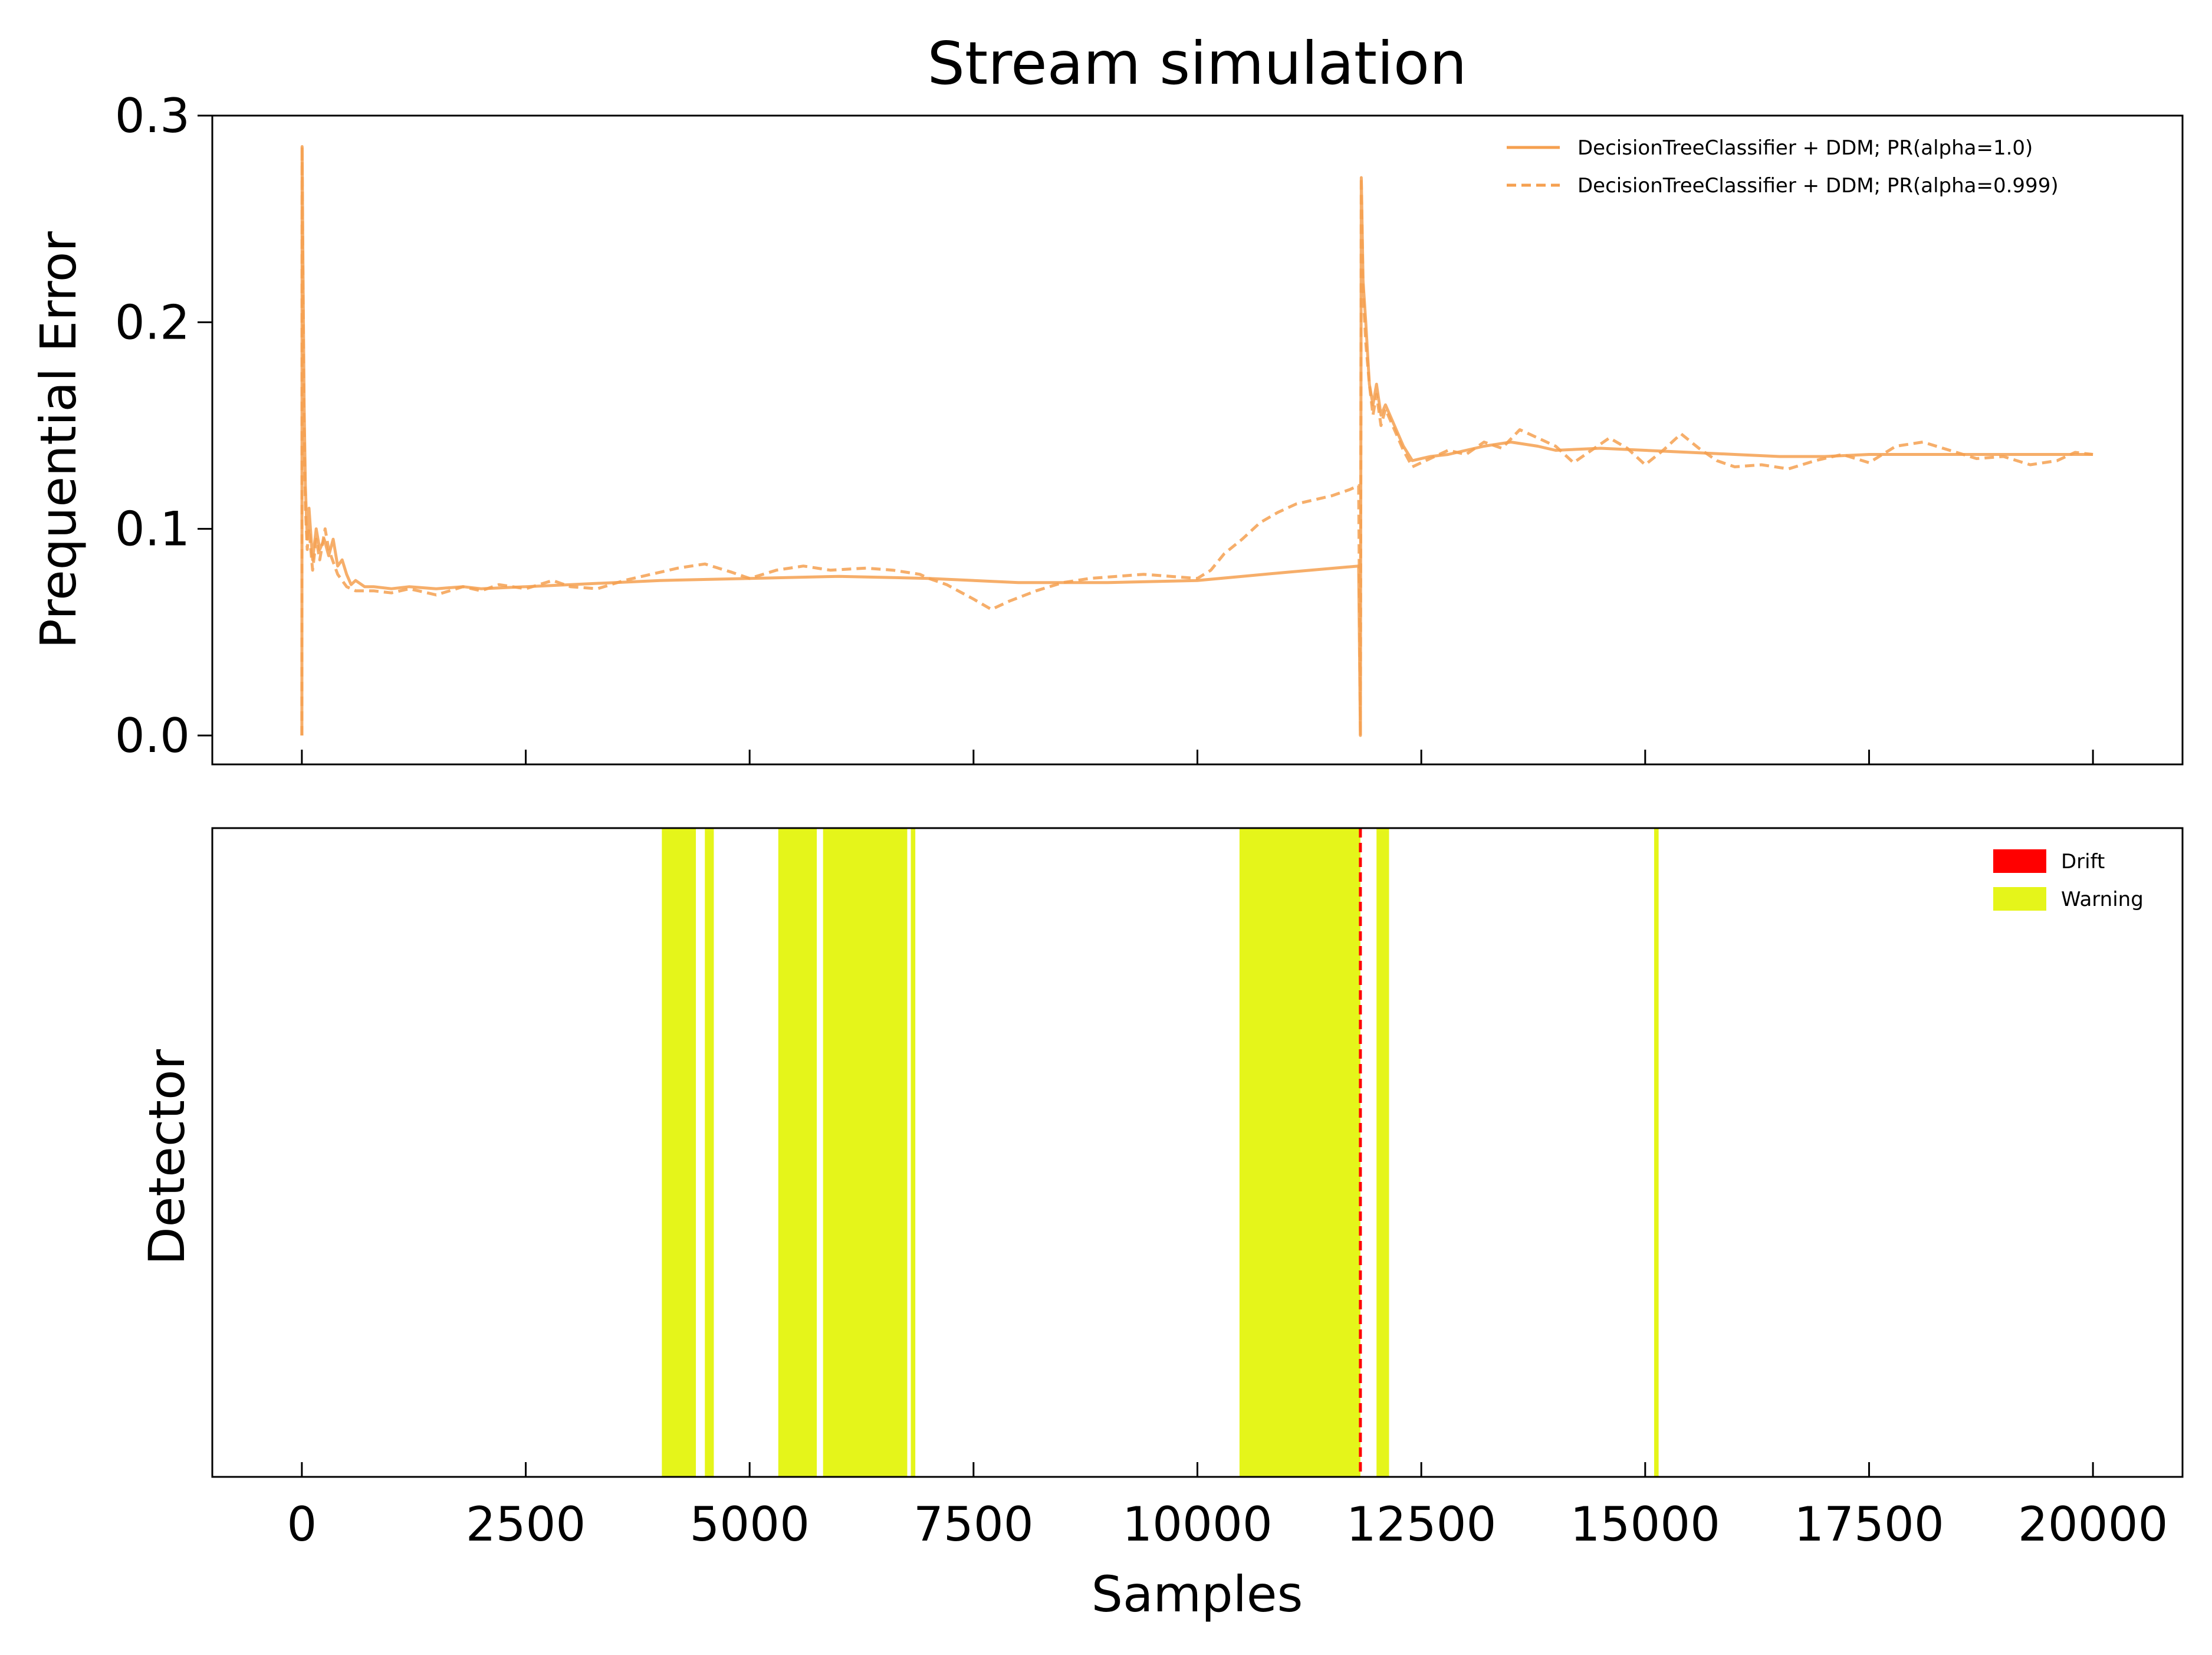 Image resolution: width=2212 pixels, height=1655 pixels. Describe the element at coordinates (1198, 1594) in the screenshot. I see `x-axis-label: Samples` at that location.